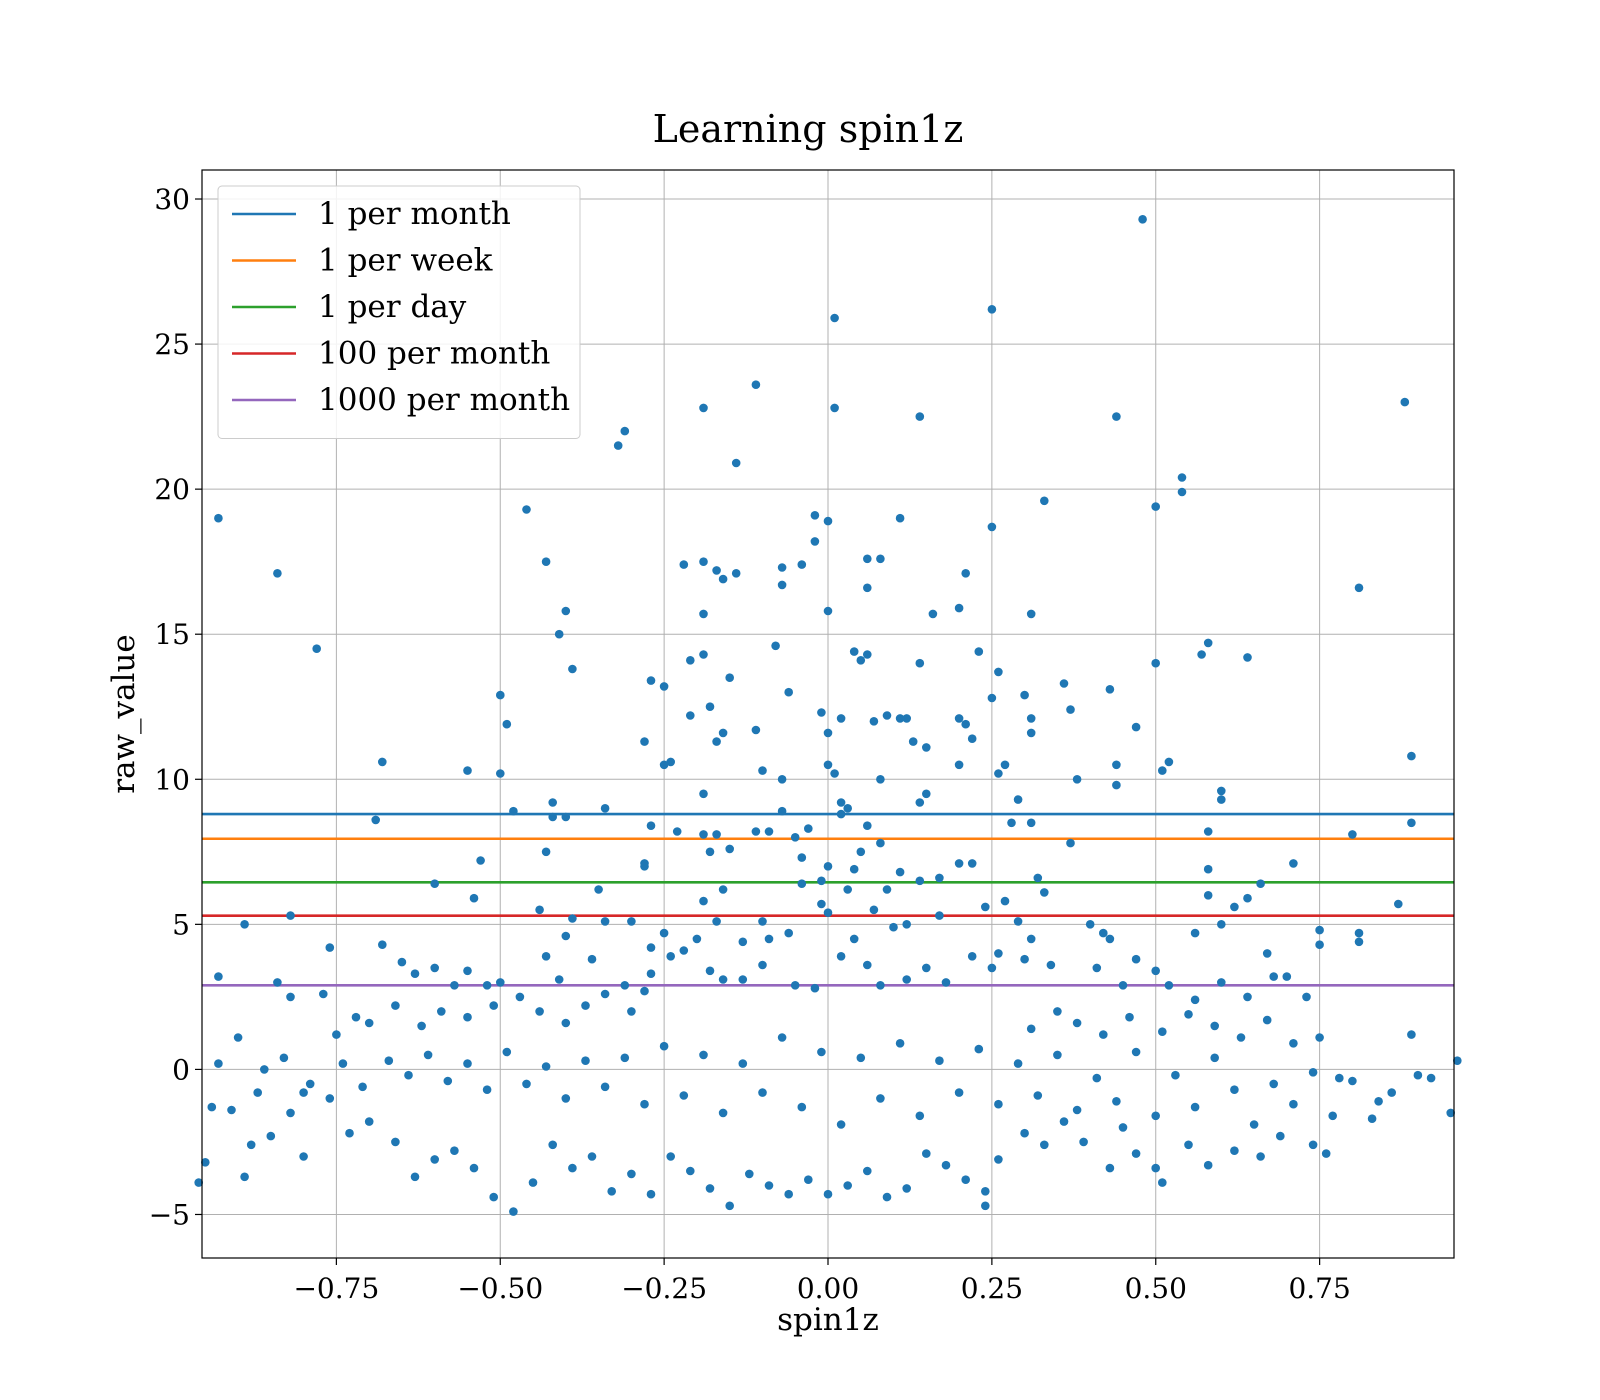 This screenshot has width=1600, height=1400. Describe the element at coordinates (175, 707) in the screenshot. I see `y-axis-ticks: −5 0 5 10 15 20 25 30` at that location.